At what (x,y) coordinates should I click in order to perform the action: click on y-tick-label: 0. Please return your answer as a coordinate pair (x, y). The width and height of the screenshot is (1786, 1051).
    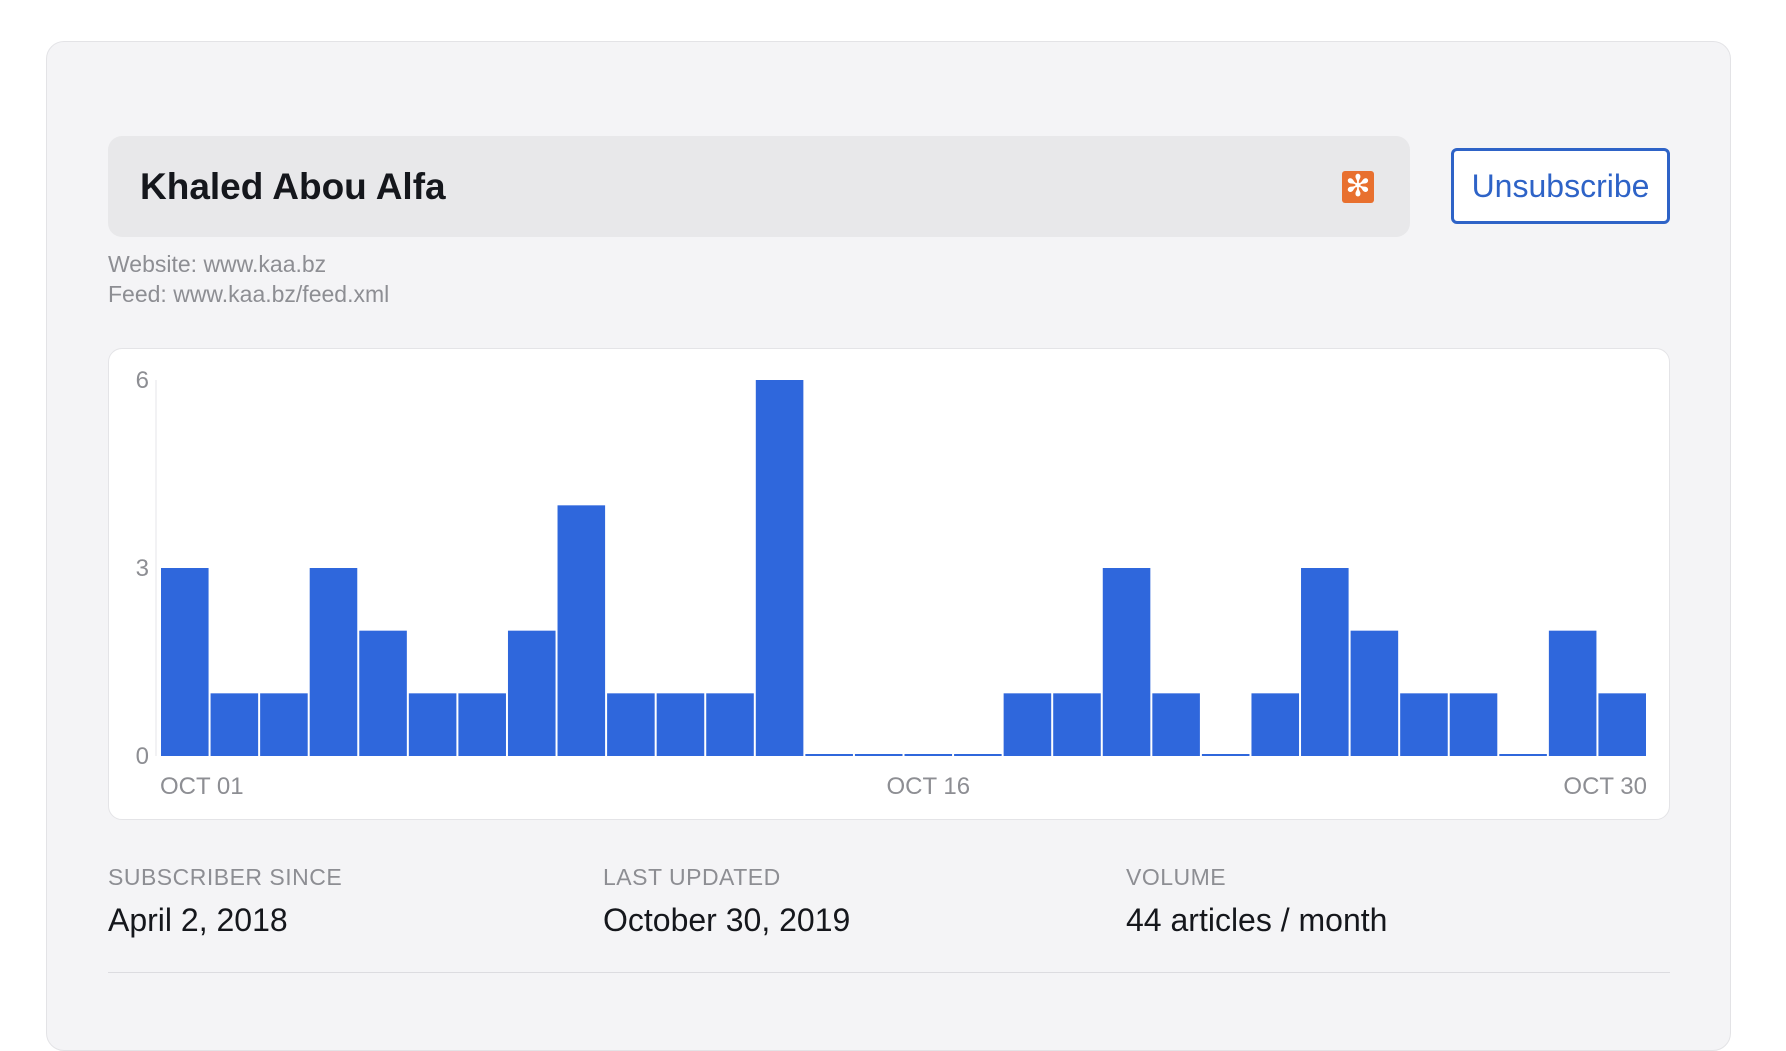
    Looking at the image, I should click on (142, 756).